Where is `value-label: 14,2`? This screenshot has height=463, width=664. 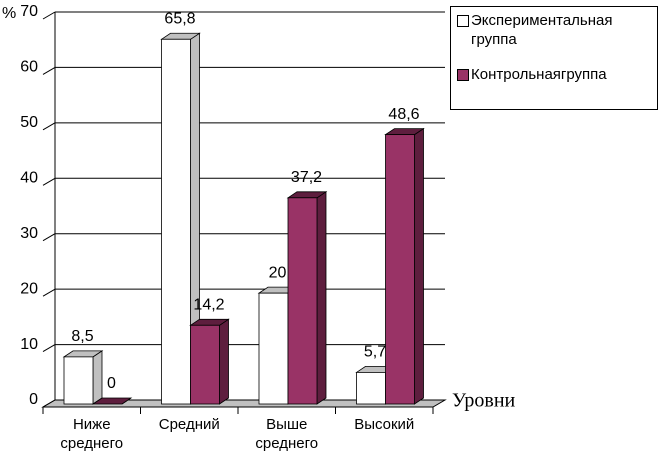 value-label: 14,2 is located at coordinates (208, 305).